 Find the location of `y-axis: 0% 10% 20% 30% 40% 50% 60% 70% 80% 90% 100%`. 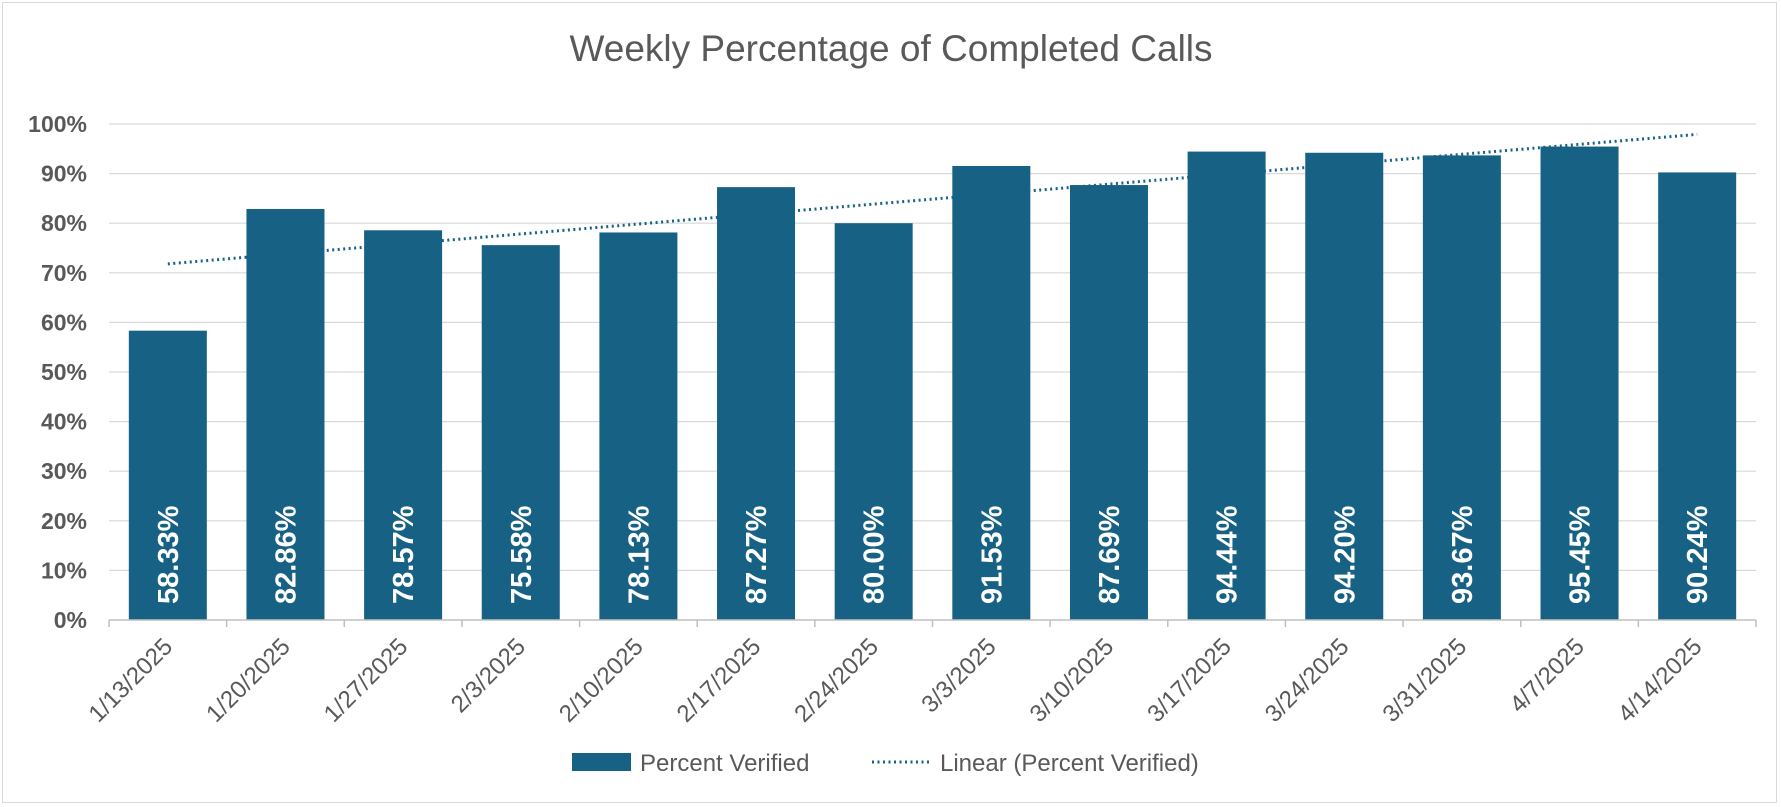

y-axis: 0% 10% 20% 30% 40% 50% 60% 70% 80% 90% 100% is located at coordinates (57, 372).